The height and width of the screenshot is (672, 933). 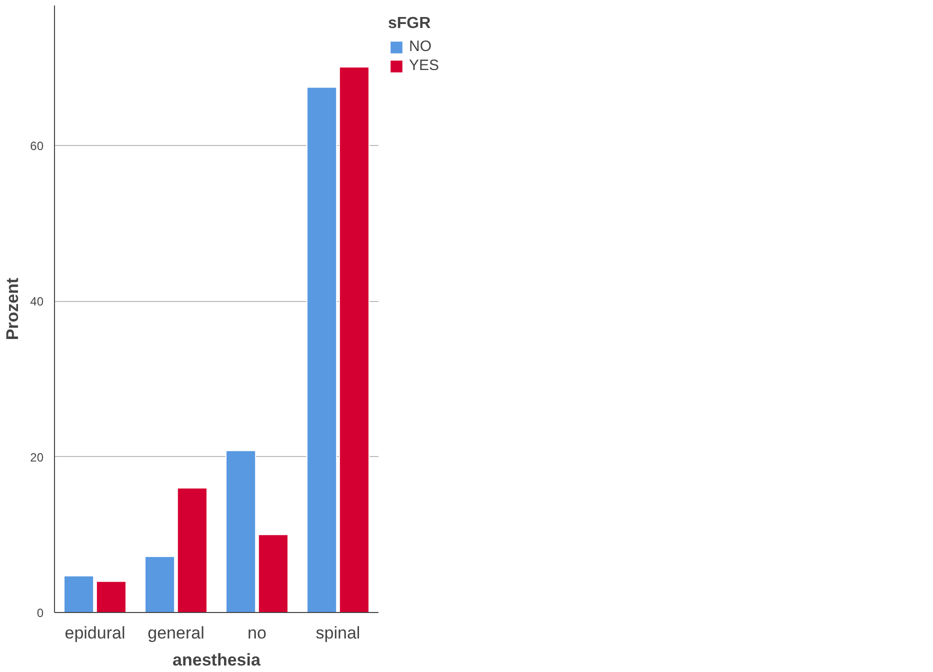 I want to click on x-tick-label: spinal, so click(x=338, y=633).